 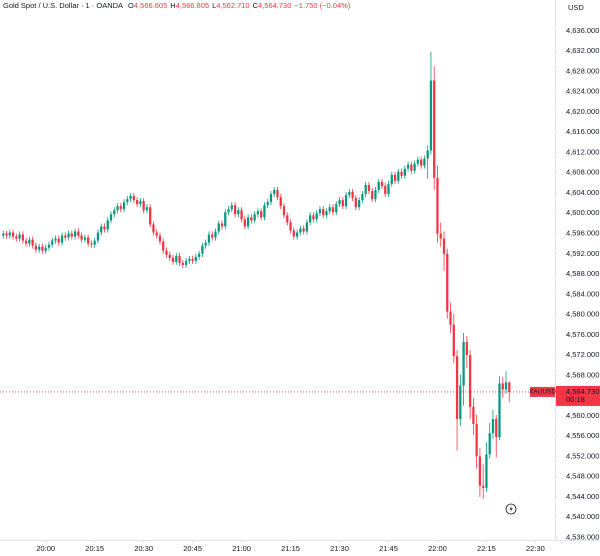 What do you see at coordinates (578, 395) in the screenshot?
I see `price-tag` at bounding box center [578, 395].